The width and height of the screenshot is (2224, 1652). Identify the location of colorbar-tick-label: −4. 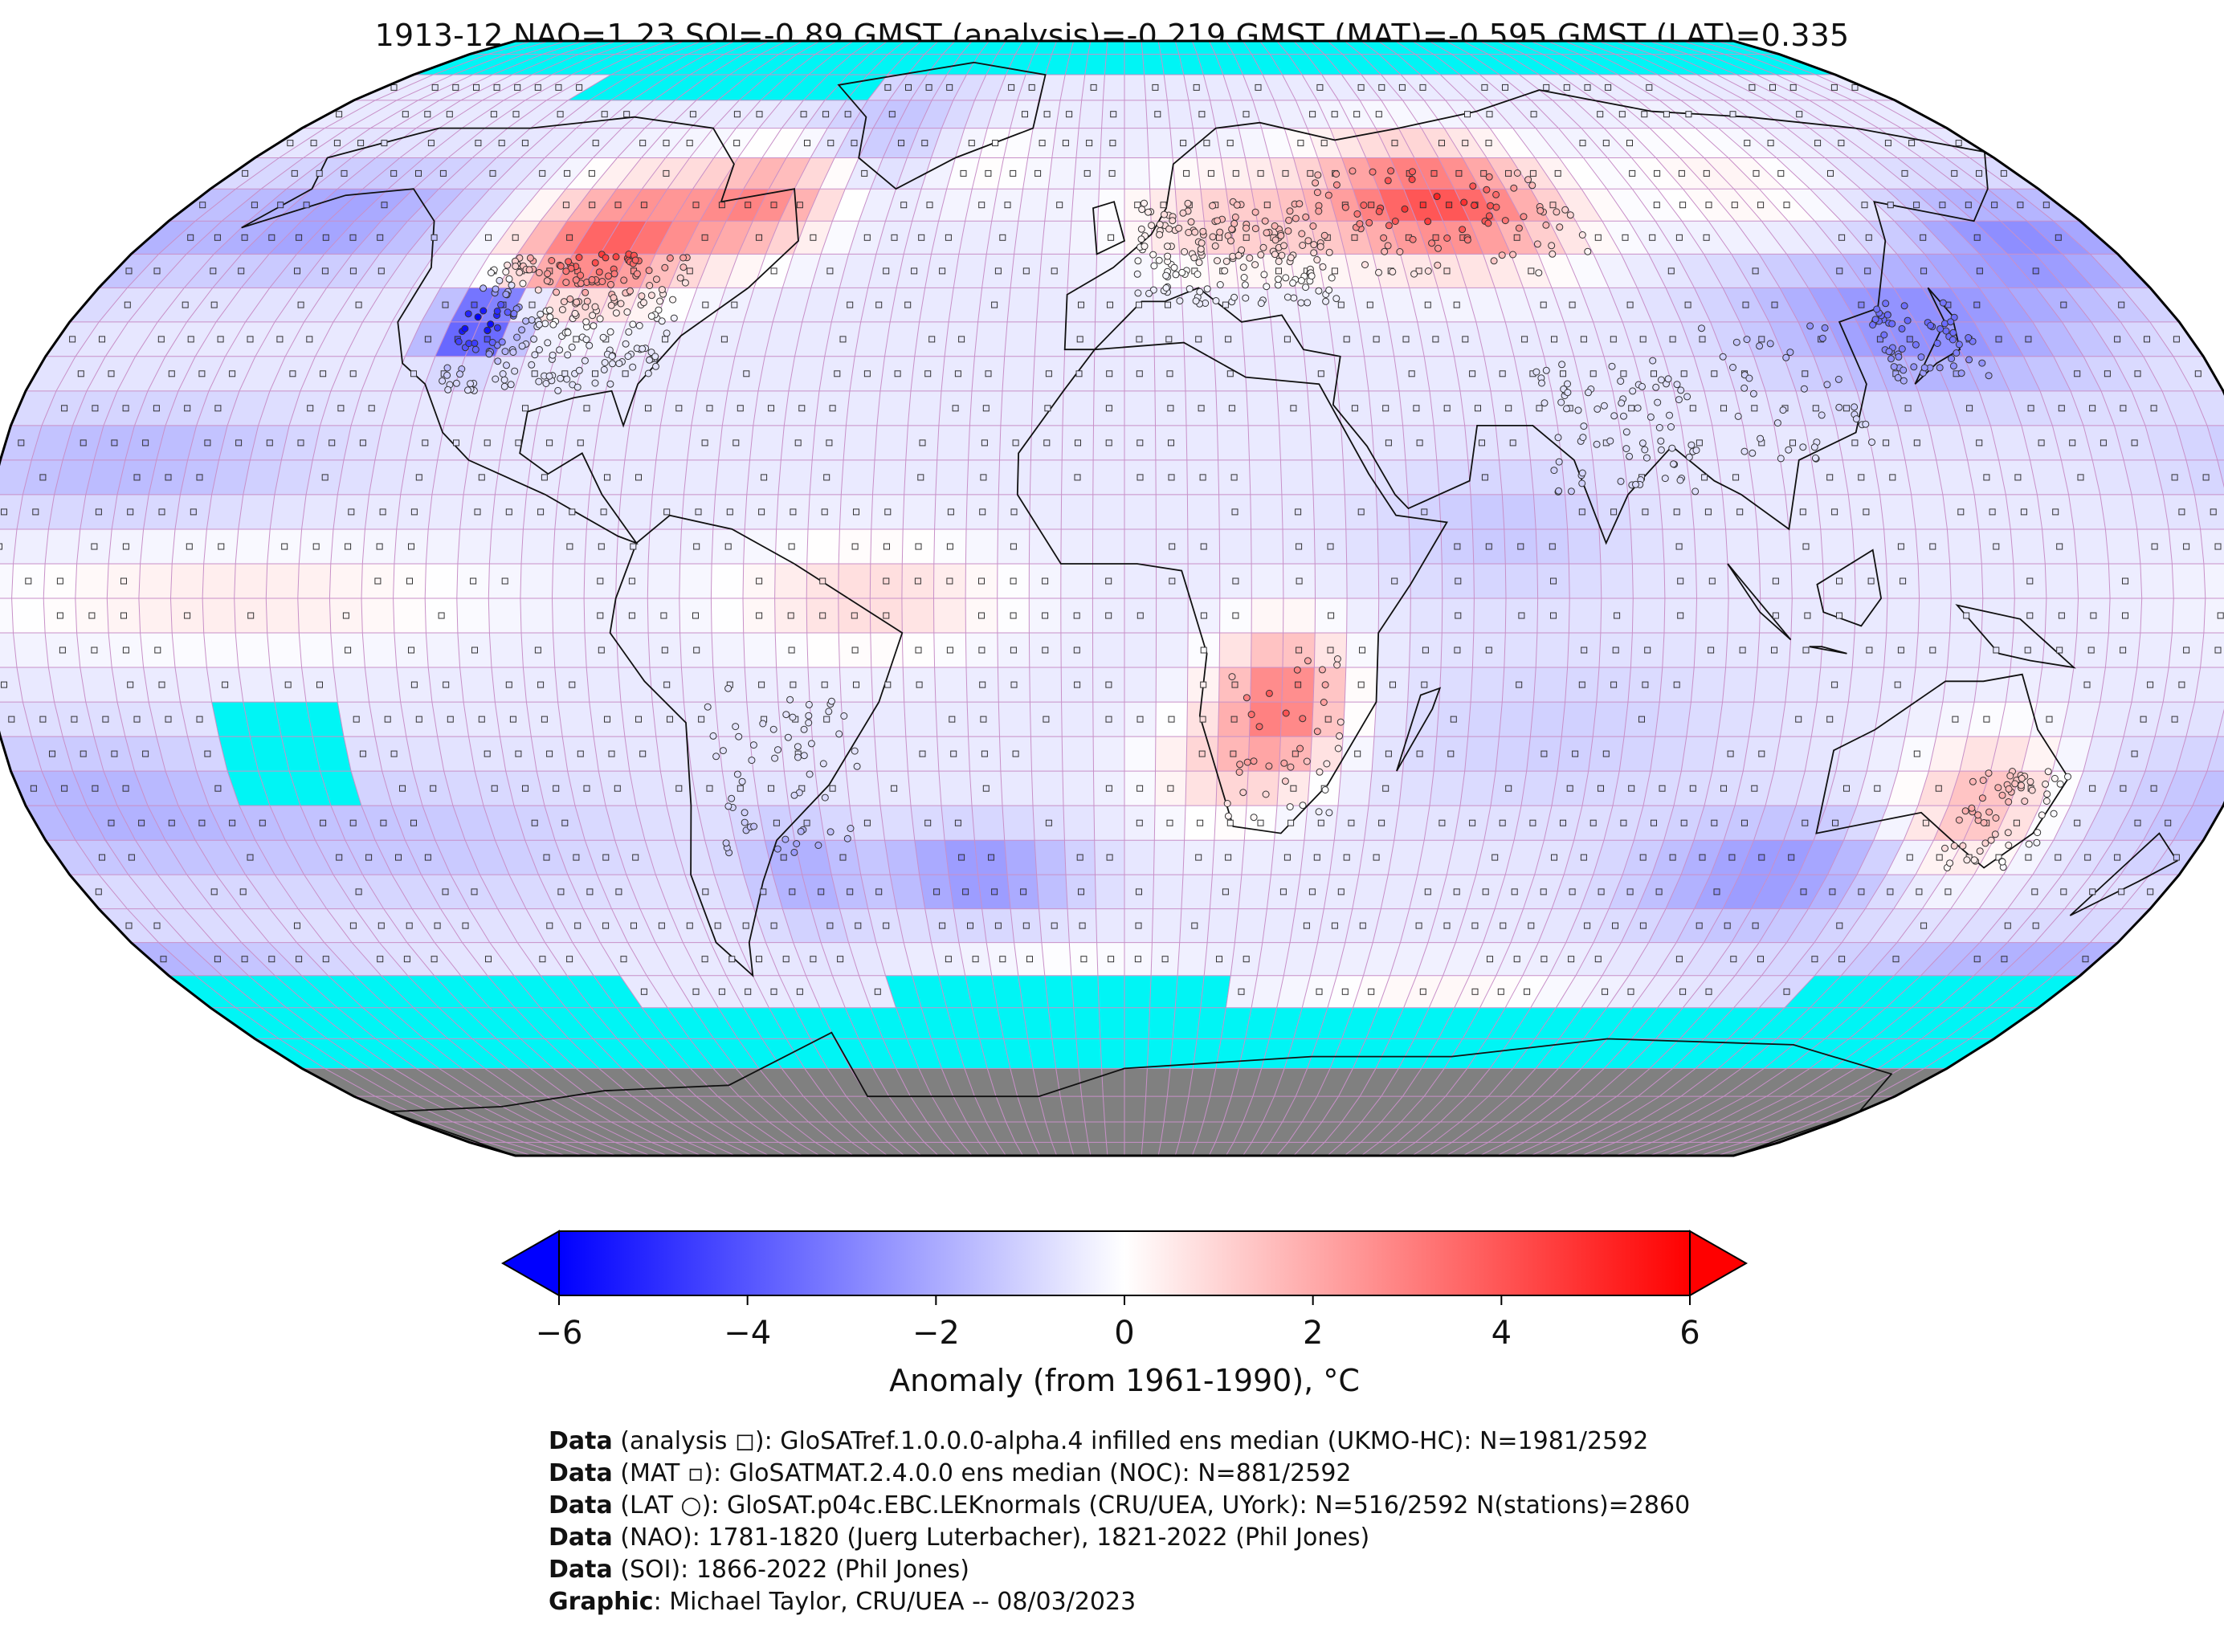
(747, 1333).